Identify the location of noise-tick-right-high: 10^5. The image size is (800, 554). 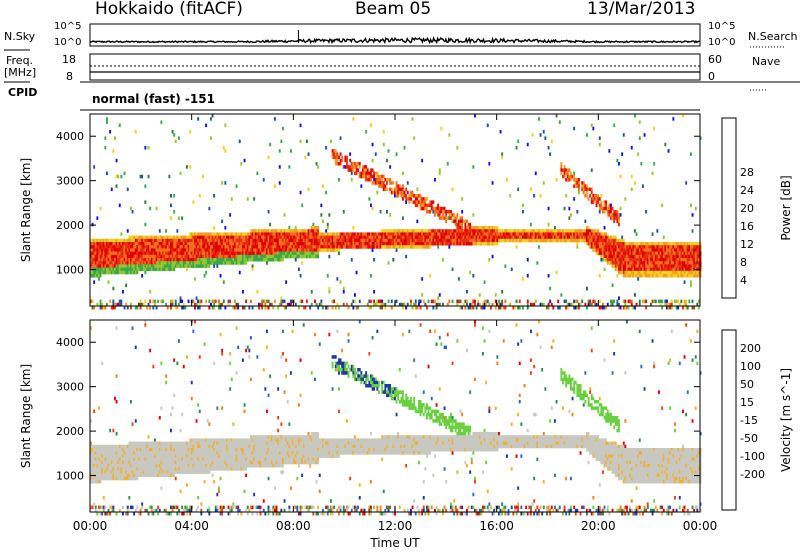
(722, 26).